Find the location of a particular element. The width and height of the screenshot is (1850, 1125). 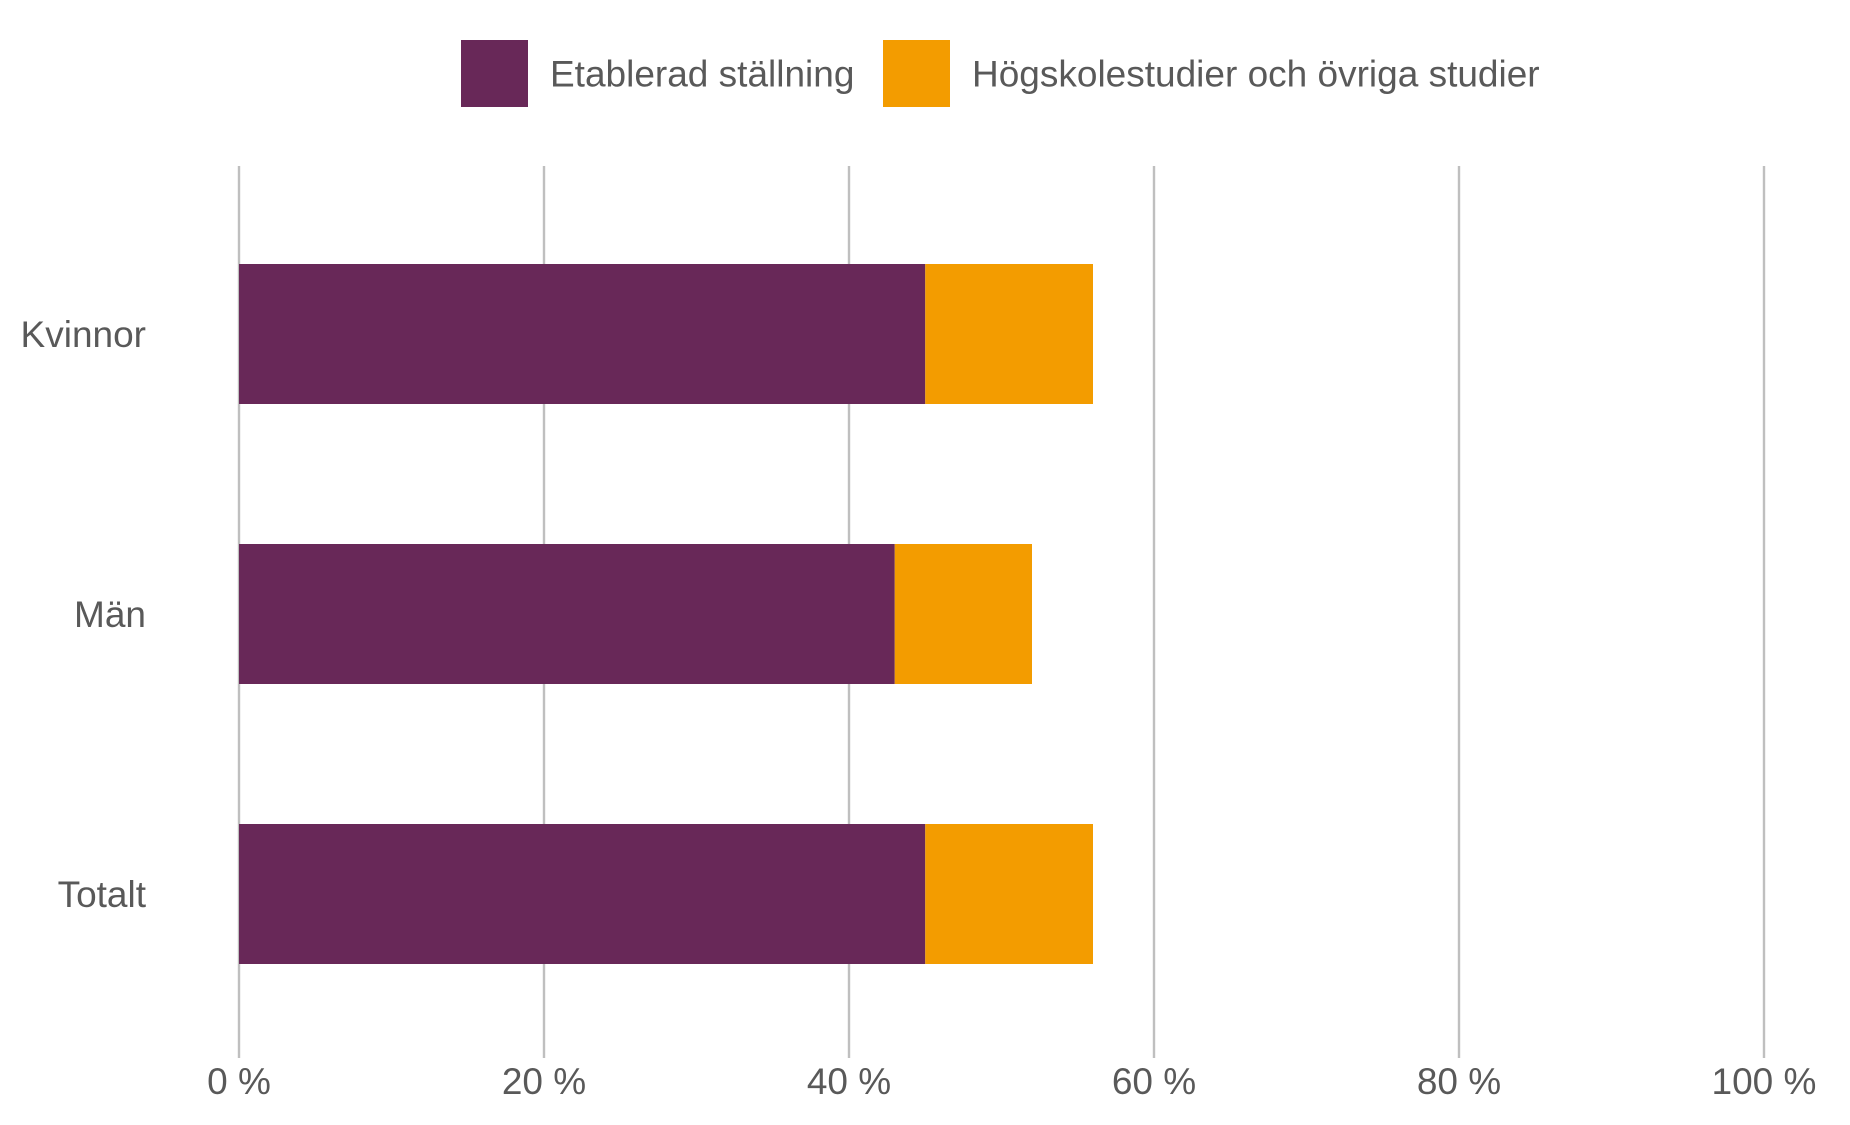

legend-label: Högskolestudier och övriga studier is located at coordinates (1256, 74).